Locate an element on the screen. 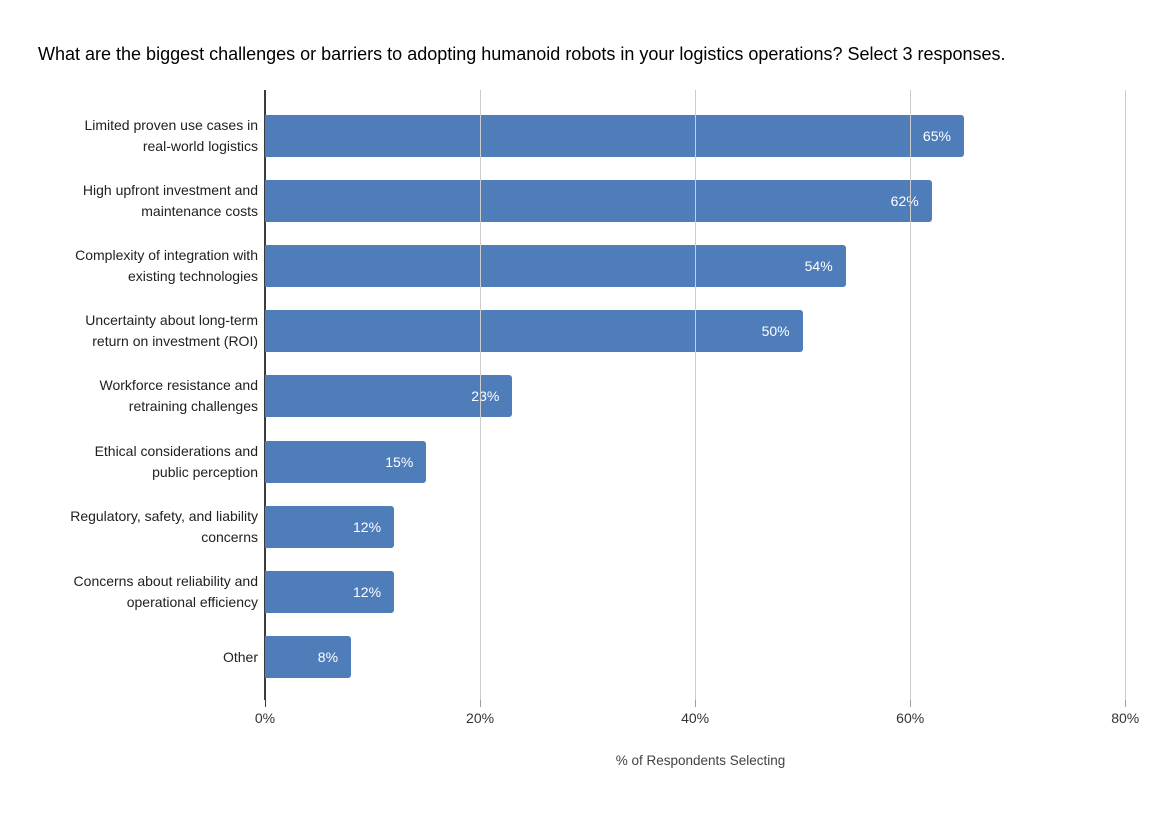 The image size is (1166, 813). bar: 23% is located at coordinates (389, 396).